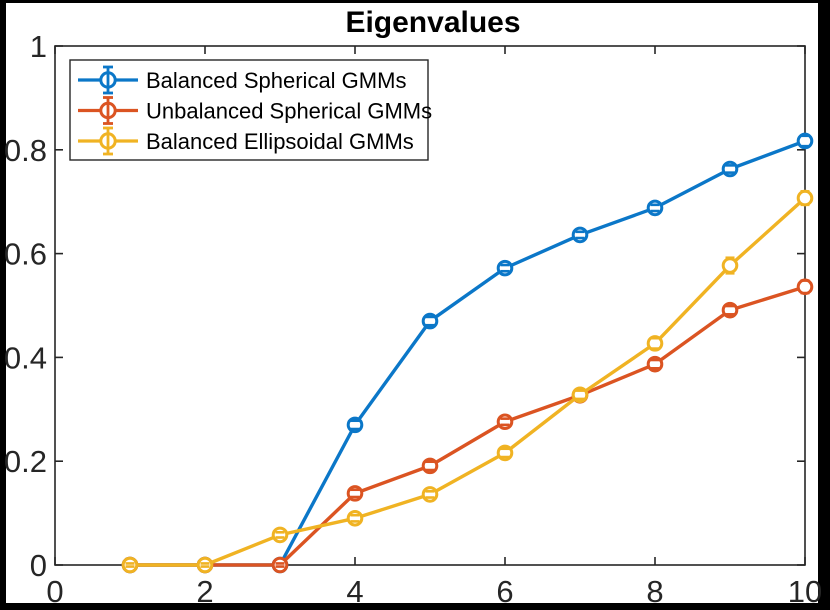 This screenshot has width=830, height=610. Describe the element at coordinates (25, 254) in the screenshot. I see `y-tick-label: 0.6` at that location.